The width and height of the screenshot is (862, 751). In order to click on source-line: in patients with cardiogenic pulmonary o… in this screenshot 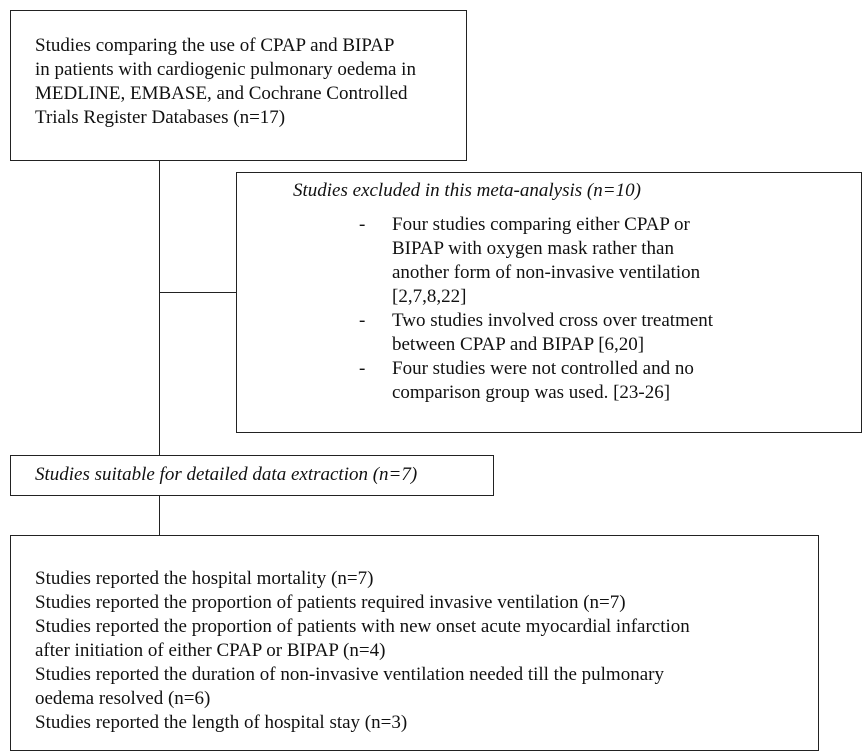, I will do `click(225, 69)`.